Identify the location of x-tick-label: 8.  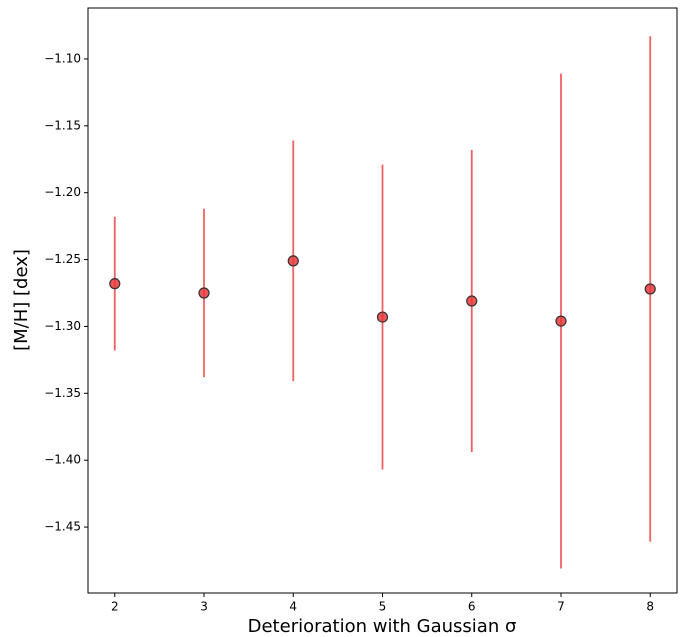
(650, 607).